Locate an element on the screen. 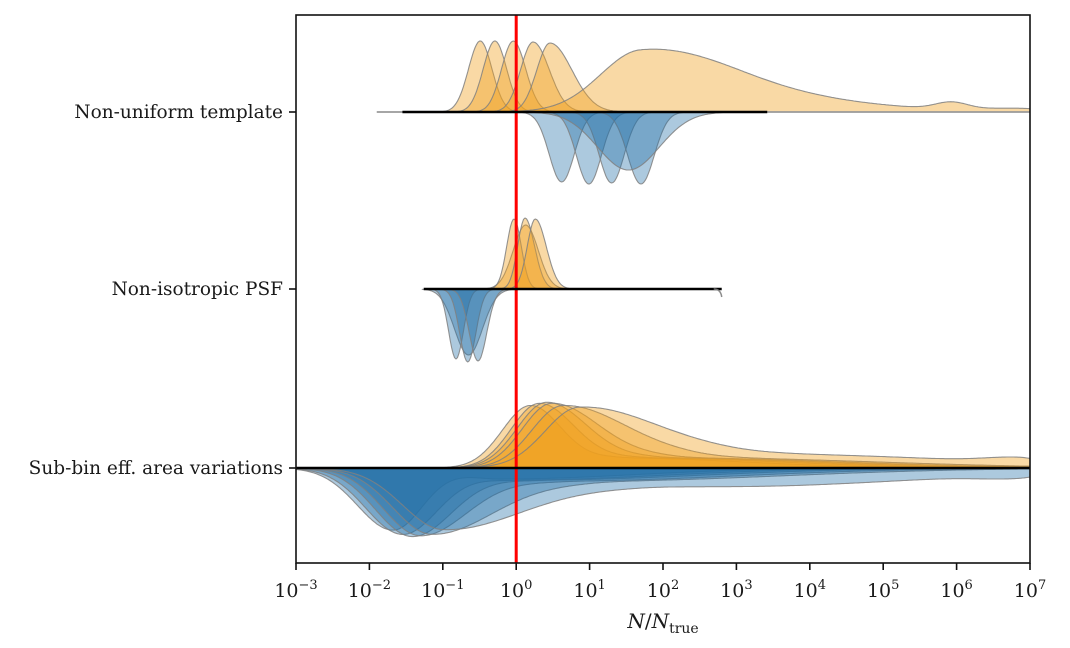 The height and width of the screenshot is (648, 1070). x-tick-label-10e-1: 10⁻¹ is located at coordinates (442, 590).